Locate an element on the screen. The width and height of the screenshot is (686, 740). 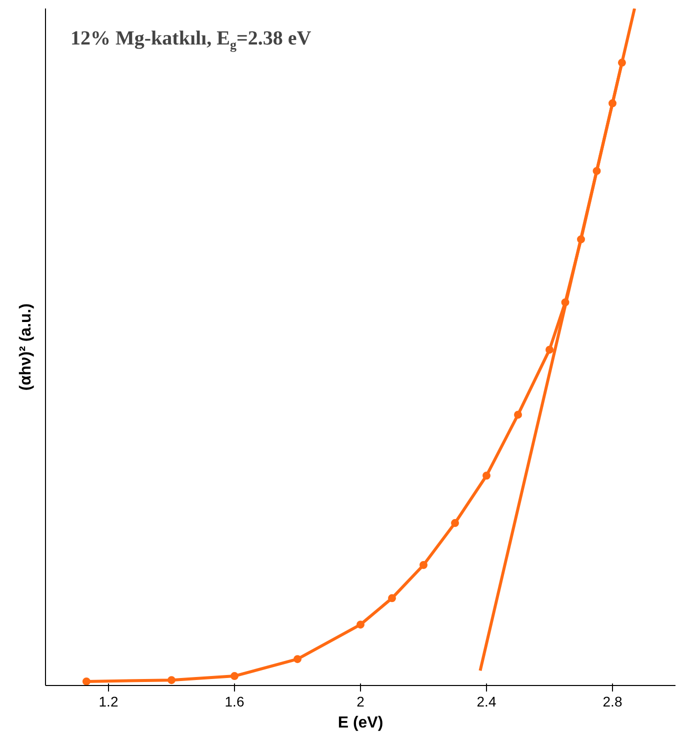
y-axis-title: (αhν)² (a.u.) is located at coordinates (26, 347).